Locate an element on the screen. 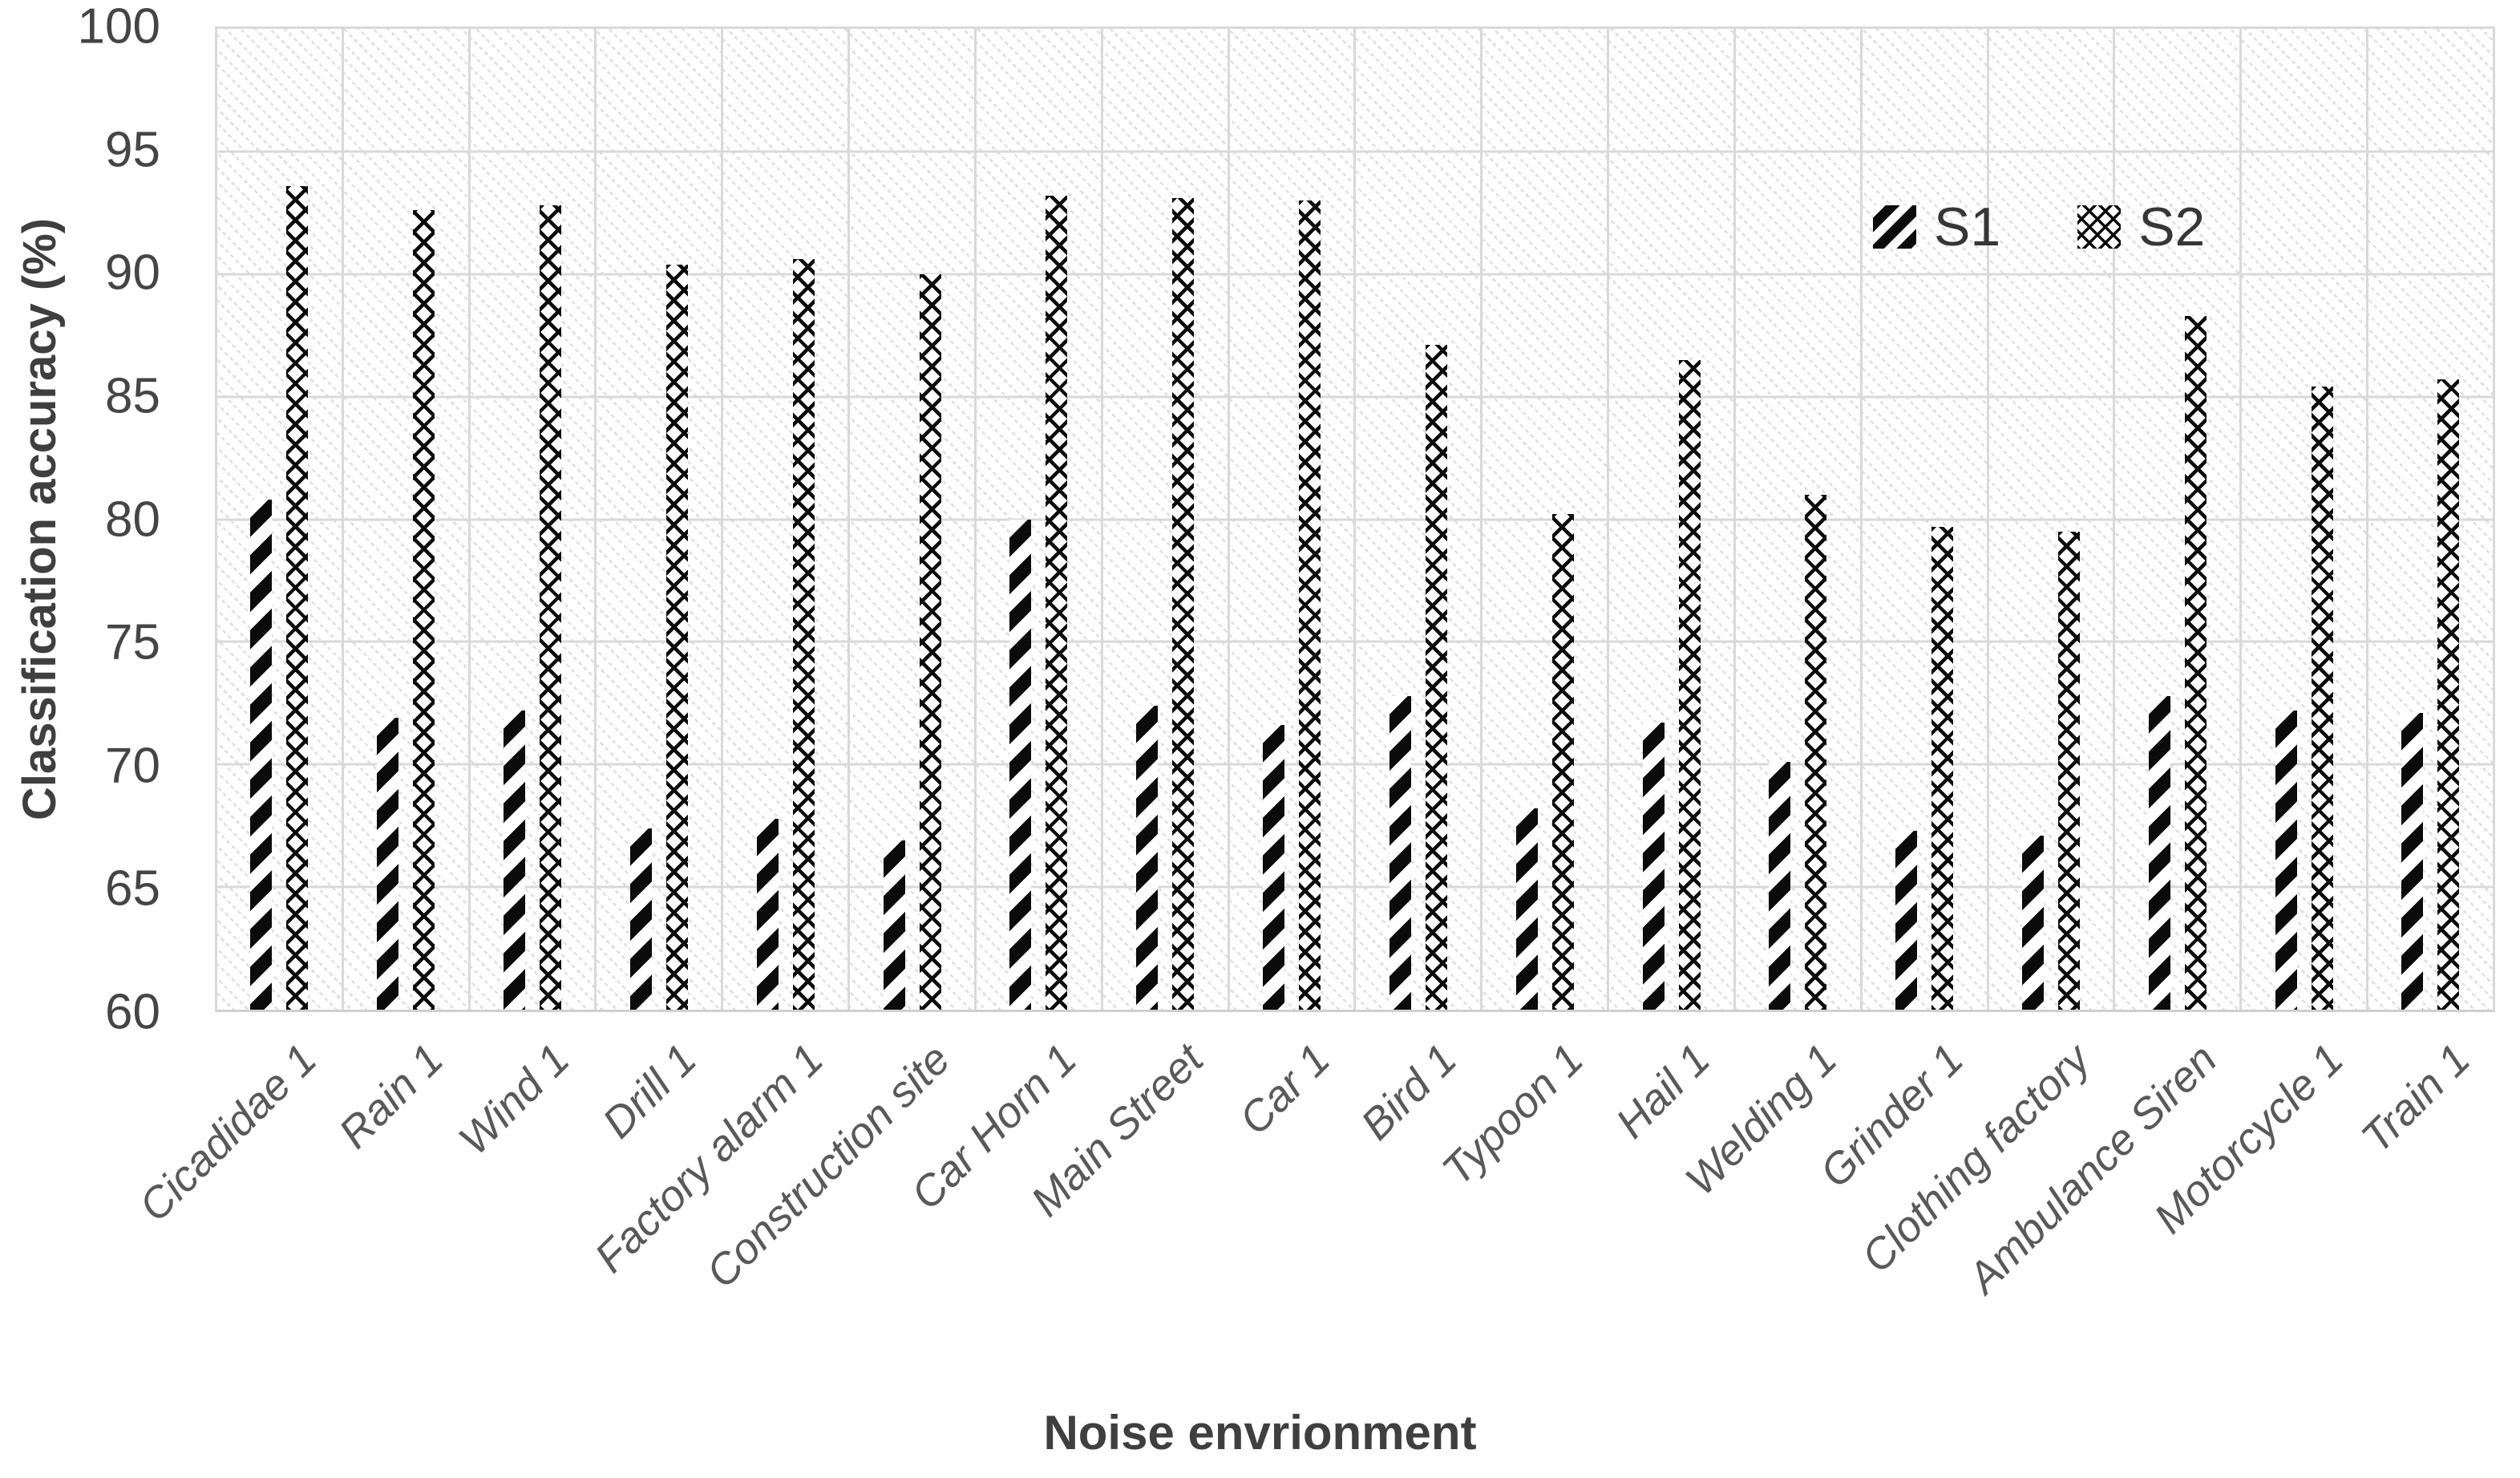 This screenshot has height=1478, width=2520. y-tick-label-90: 90 is located at coordinates (132, 273).